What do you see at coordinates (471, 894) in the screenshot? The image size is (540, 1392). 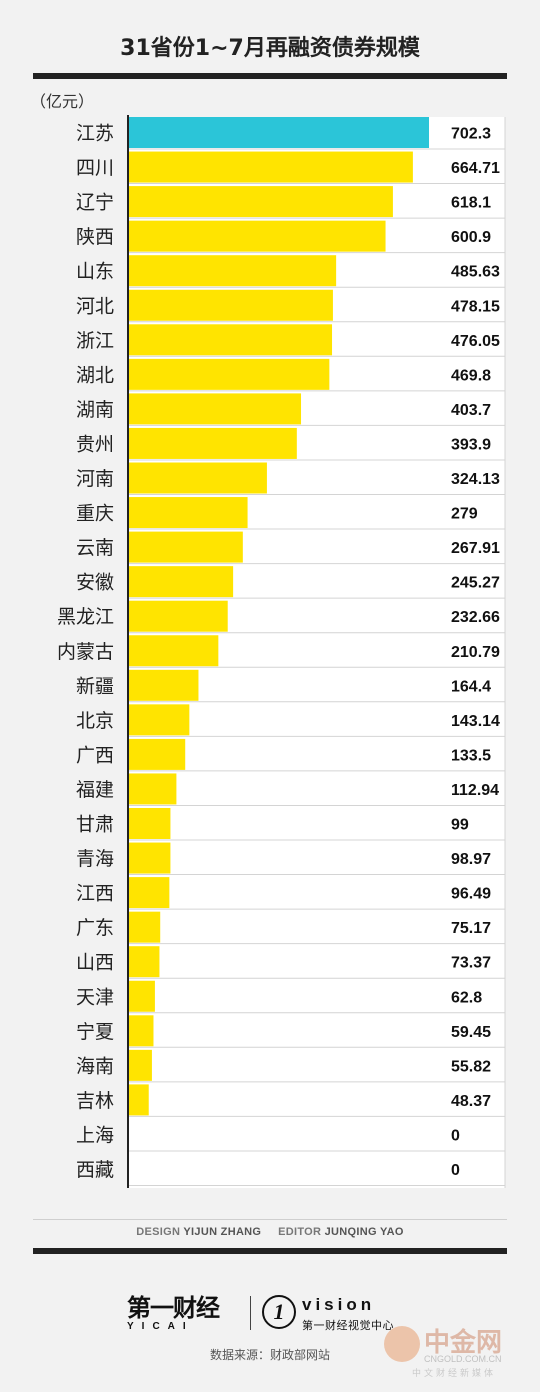 I see `value-label: 96.49` at bounding box center [471, 894].